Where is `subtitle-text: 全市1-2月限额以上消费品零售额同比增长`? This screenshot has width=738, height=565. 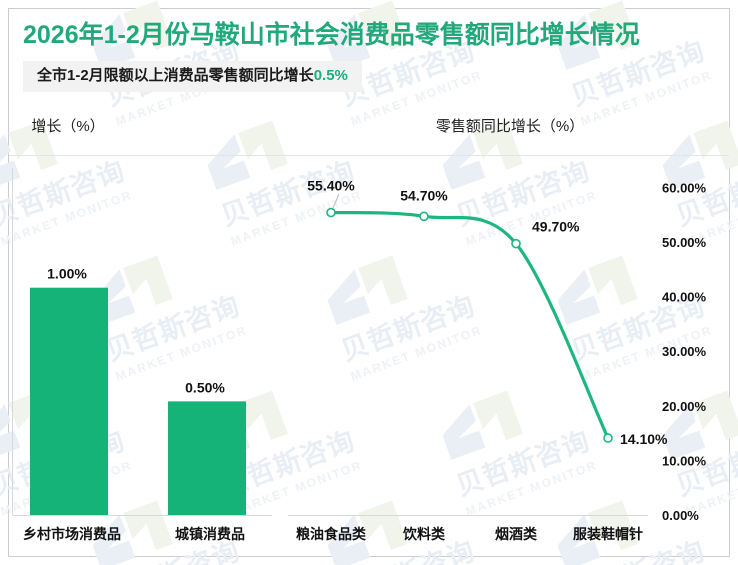 subtitle-text: 全市1-2月限额以上消费品零售额同比增长 is located at coordinates (175, 75).